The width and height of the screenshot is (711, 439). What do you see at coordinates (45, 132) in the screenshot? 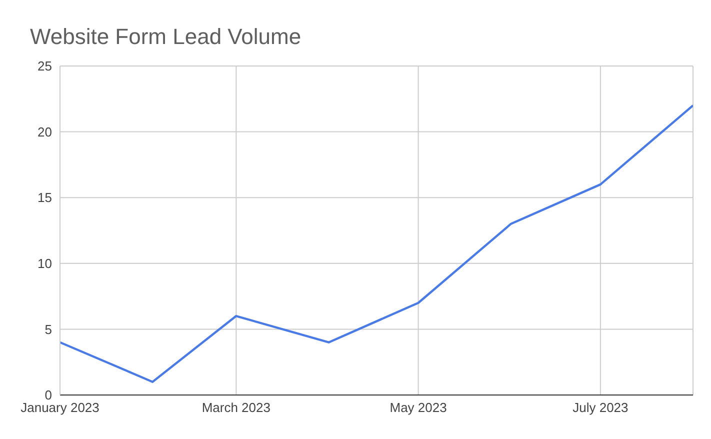
I see `y-tick-label: 20` at bounding box center [45, 132].